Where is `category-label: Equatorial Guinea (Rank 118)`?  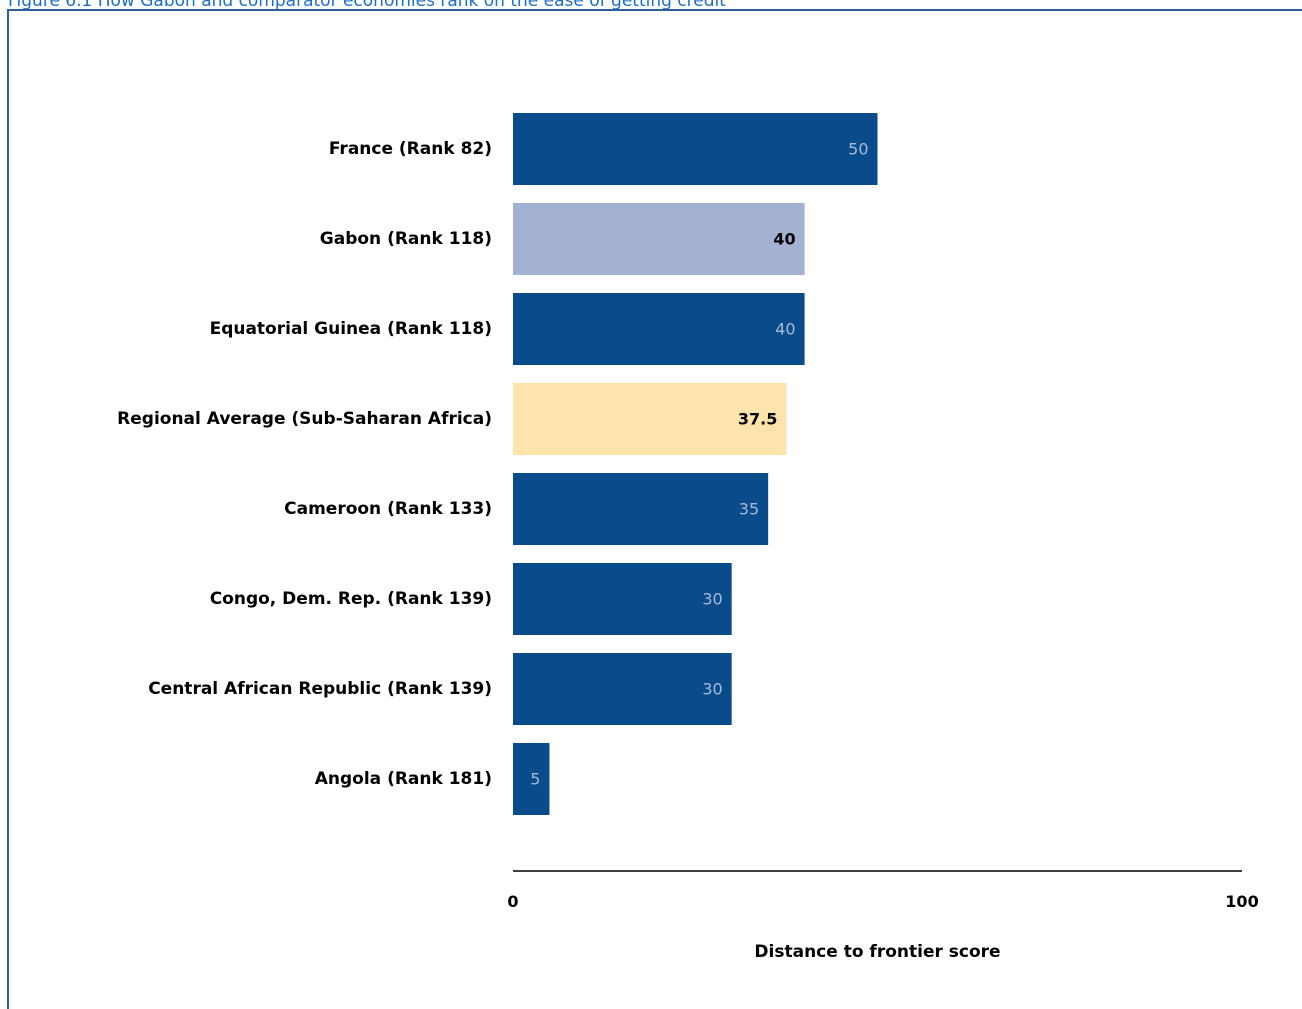
category-label: Equatorial Guinea (Rank 118) is located at coordinates (351, 329).